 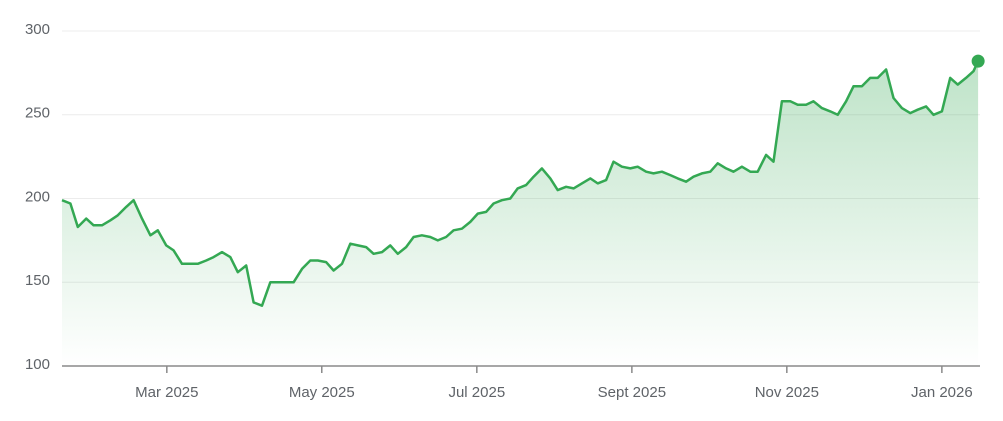 What do you see at coordinates (37, 113) in the screenshot?
I see `y-tick-label: 250` at bounding box center [37, 113].